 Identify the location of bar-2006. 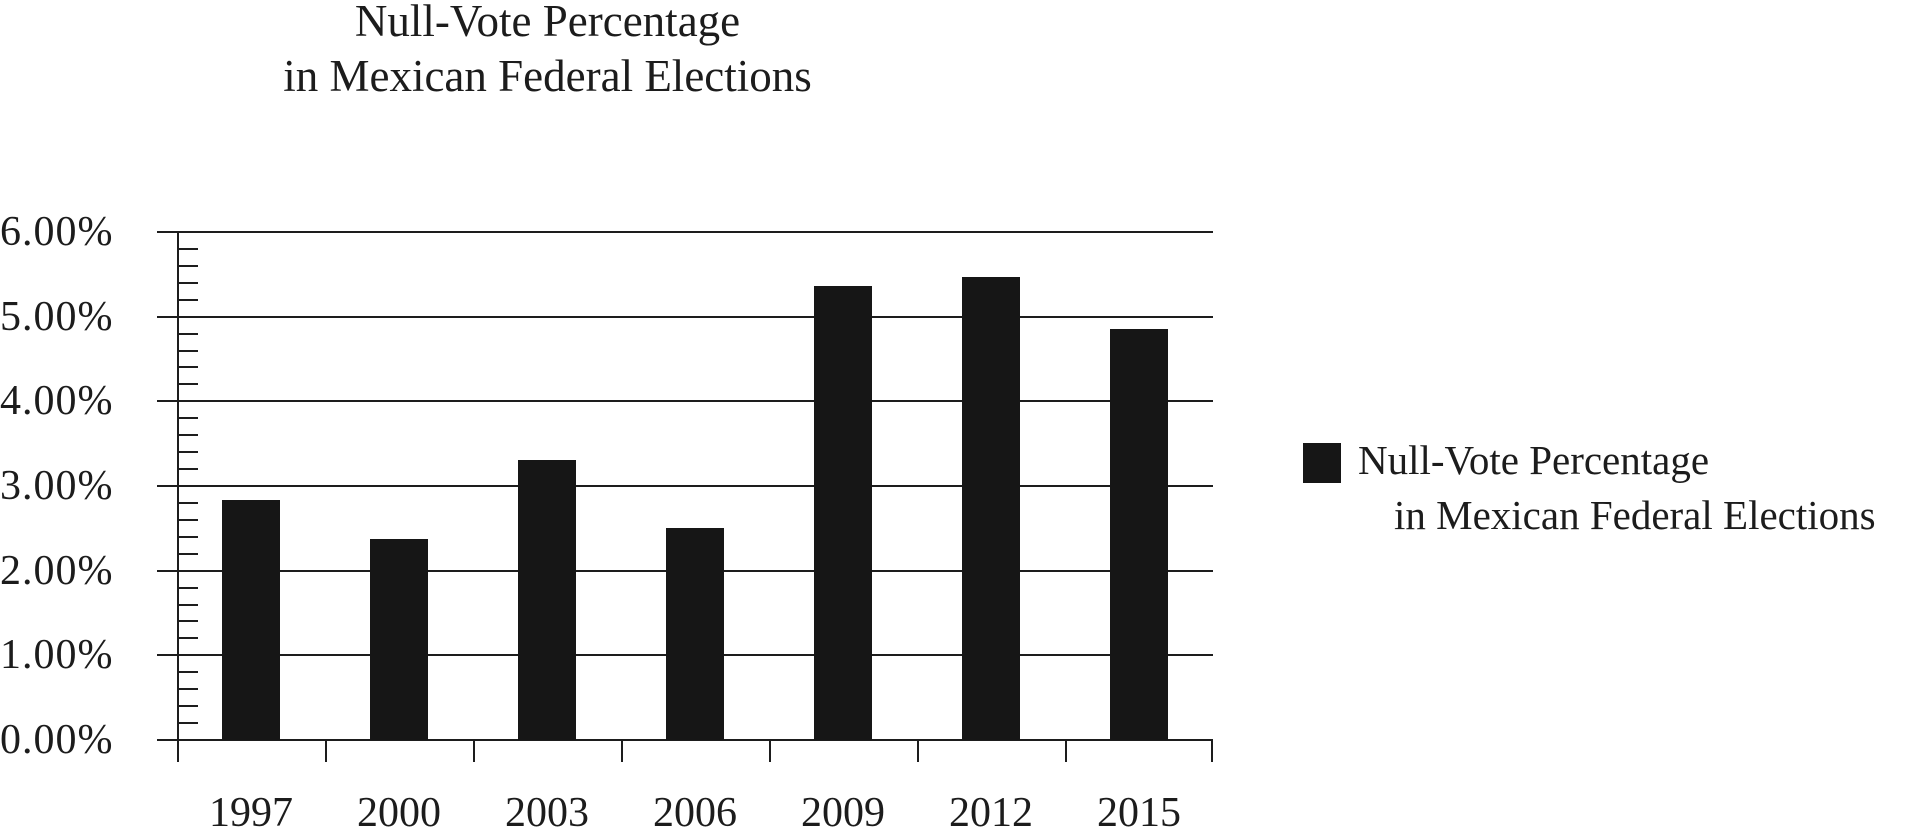
(695, 634).